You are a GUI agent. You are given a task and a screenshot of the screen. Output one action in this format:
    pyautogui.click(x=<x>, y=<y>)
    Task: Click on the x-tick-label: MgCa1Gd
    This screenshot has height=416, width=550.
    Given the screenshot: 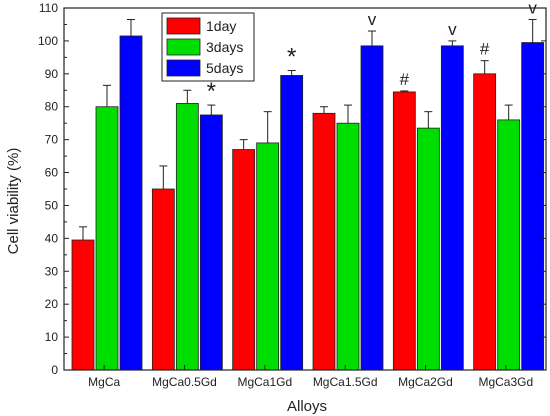 What is the action you would take?
    pyautogui.click(x=264, y=382)
    